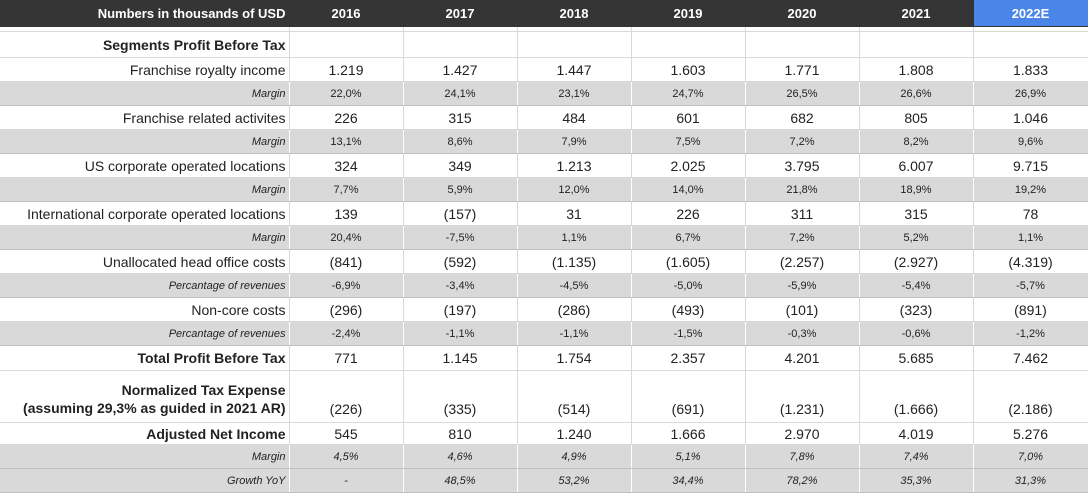 The width and height of the screenshot is (1088, 493). What do you see at coordinates (1030, 480) in the screenshot?
I see `cell: 31,3%` at bounding box center [1030, 480].